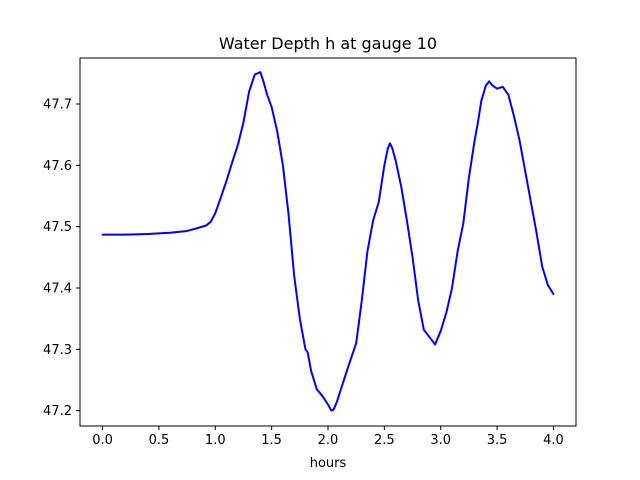 The image size is (640, 480). Describe the element at coordinates (57, 166) in the screenshot. I see `y-tick-label: 47.6` at that location.